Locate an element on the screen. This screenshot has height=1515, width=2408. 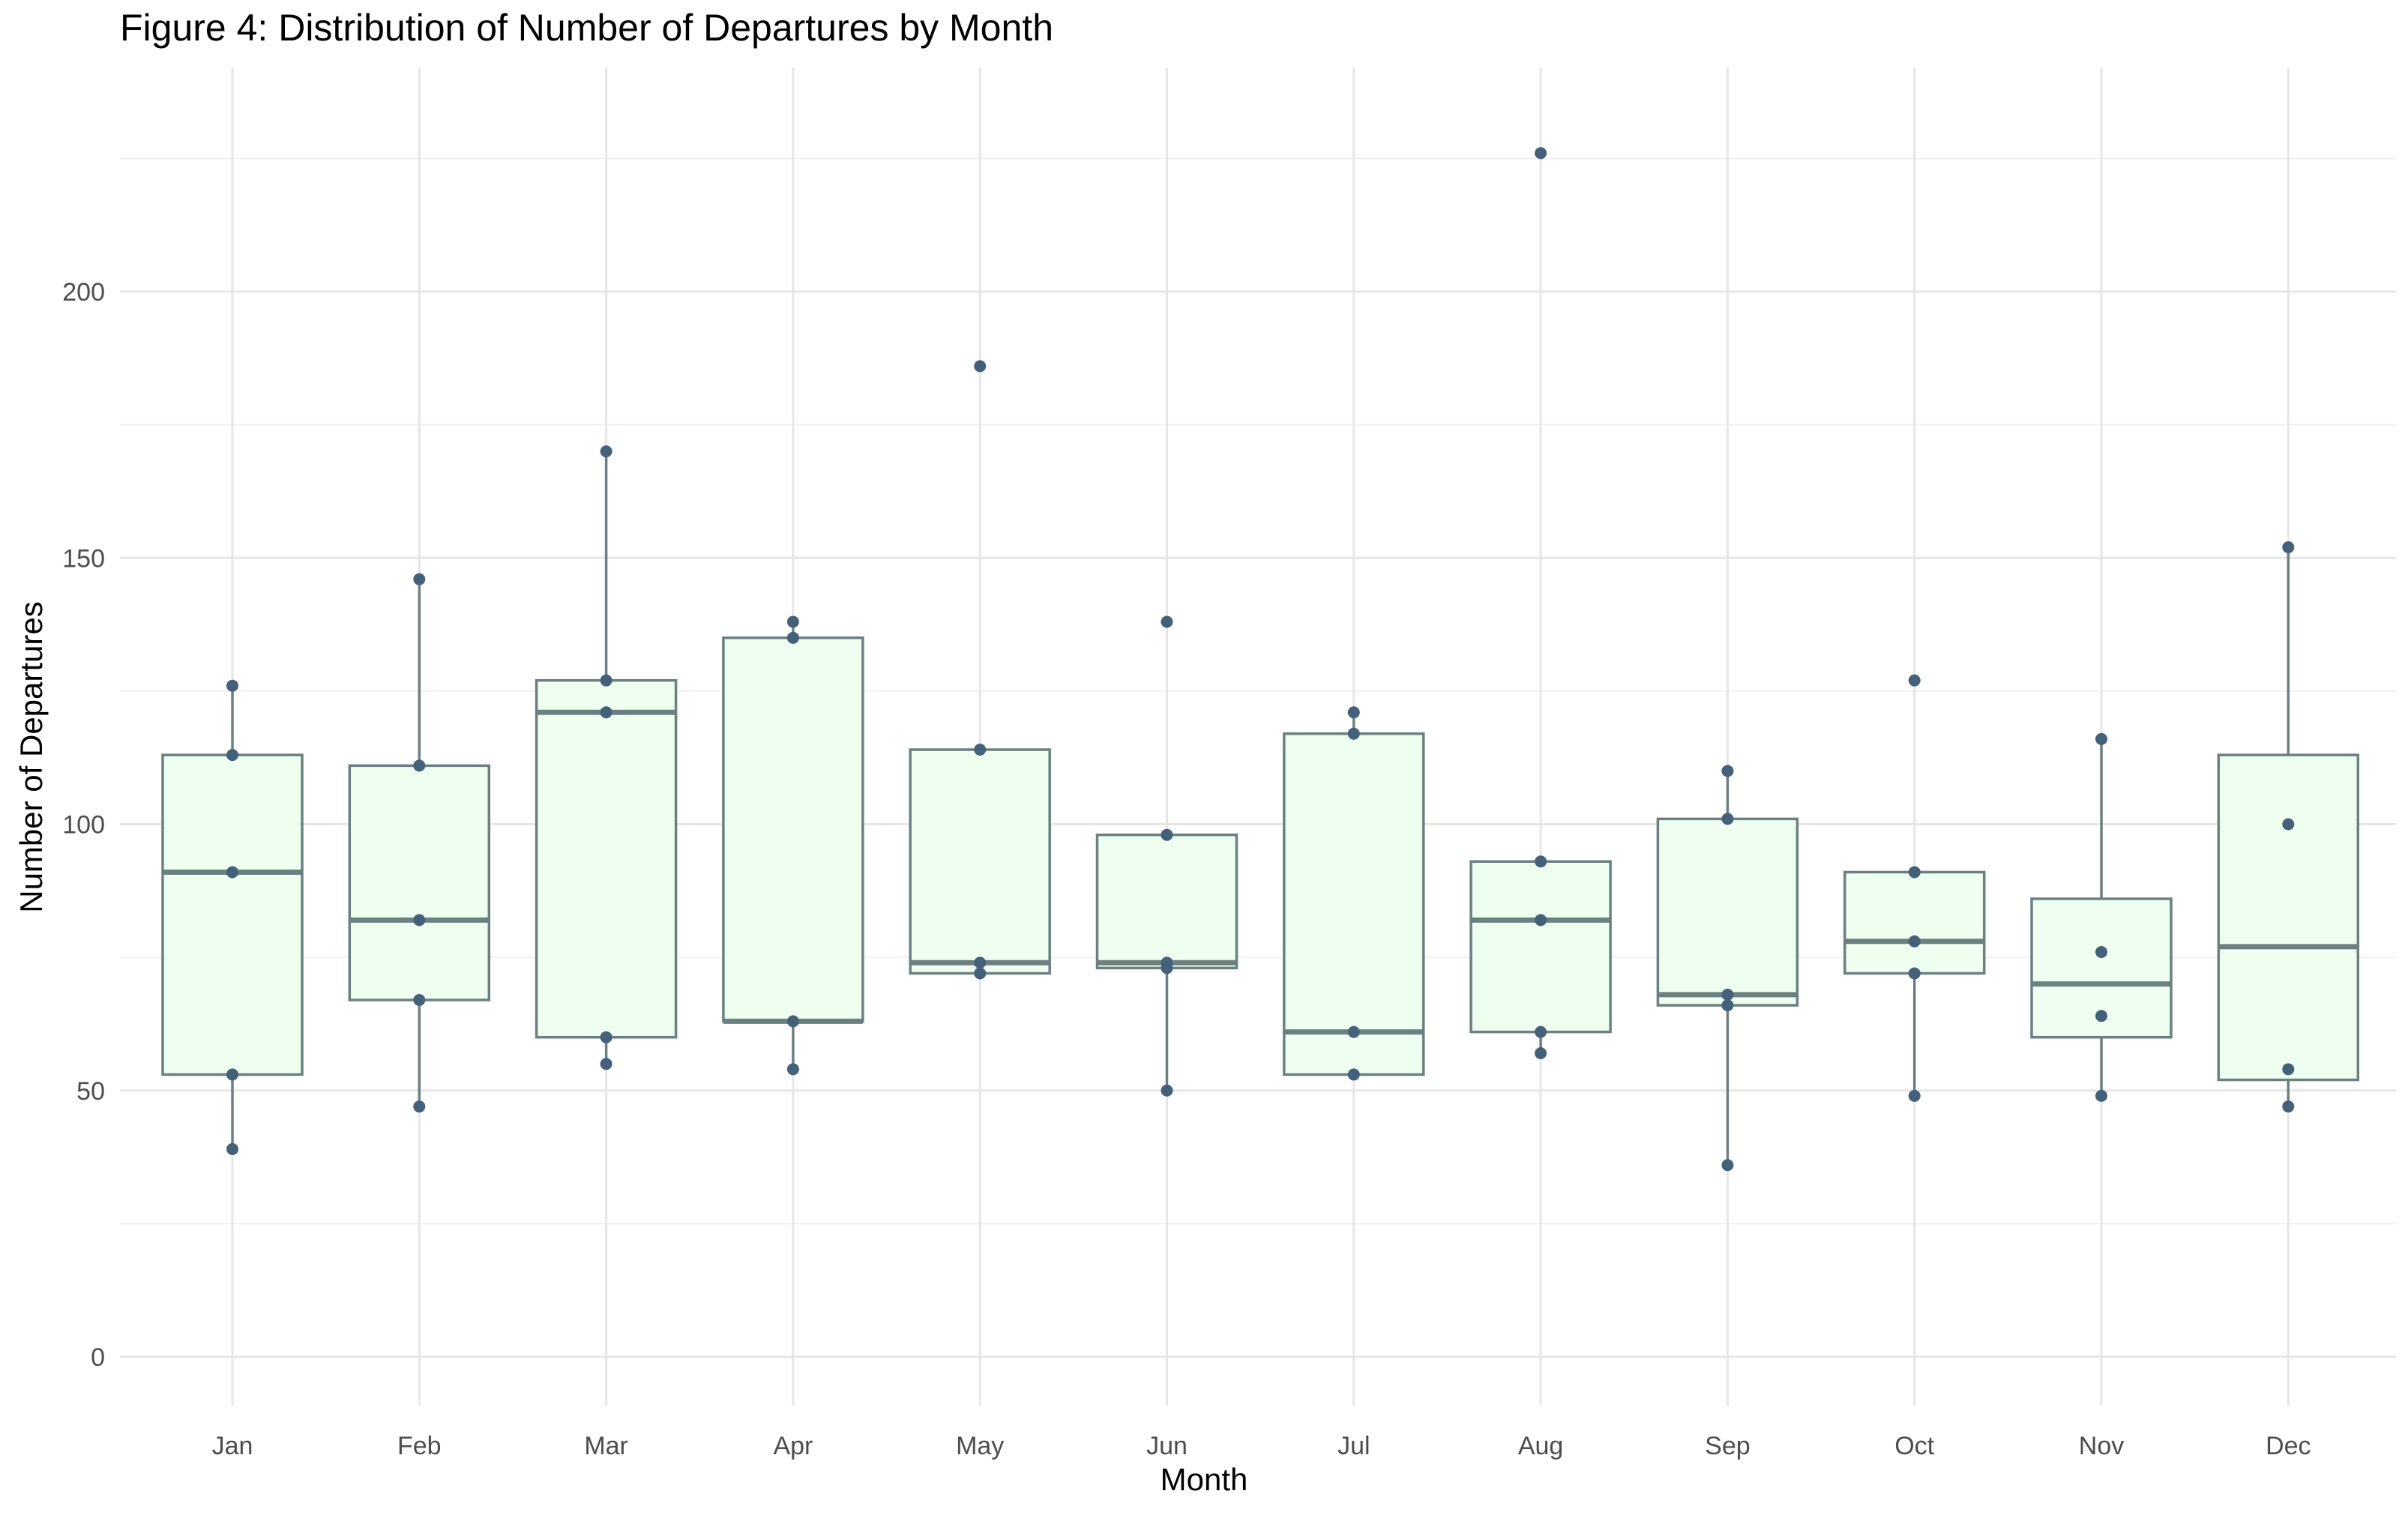
y-tick-label: 200 is located at coordinates (83, 292).